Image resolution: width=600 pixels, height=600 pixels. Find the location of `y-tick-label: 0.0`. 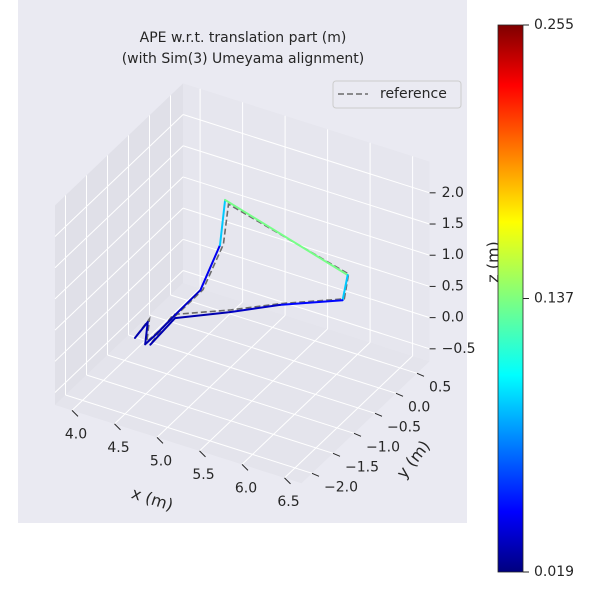

y-tick-label: 0.0 is located at coordinates (419, 407).